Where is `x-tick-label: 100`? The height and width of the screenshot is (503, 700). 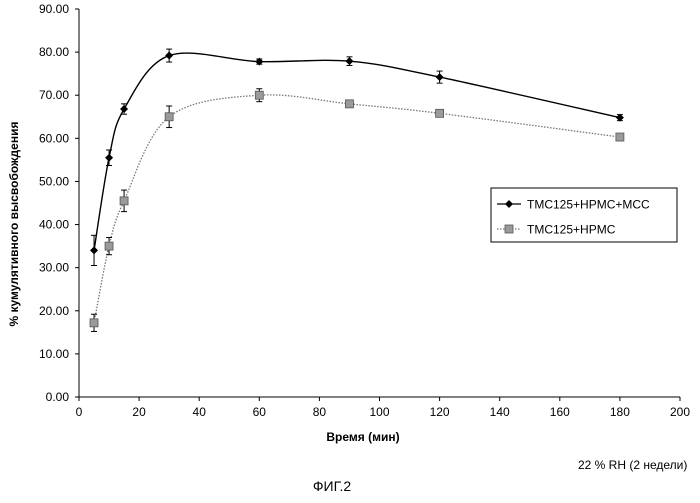
x-tick-label: 100 is located at coordinates (379, 412).